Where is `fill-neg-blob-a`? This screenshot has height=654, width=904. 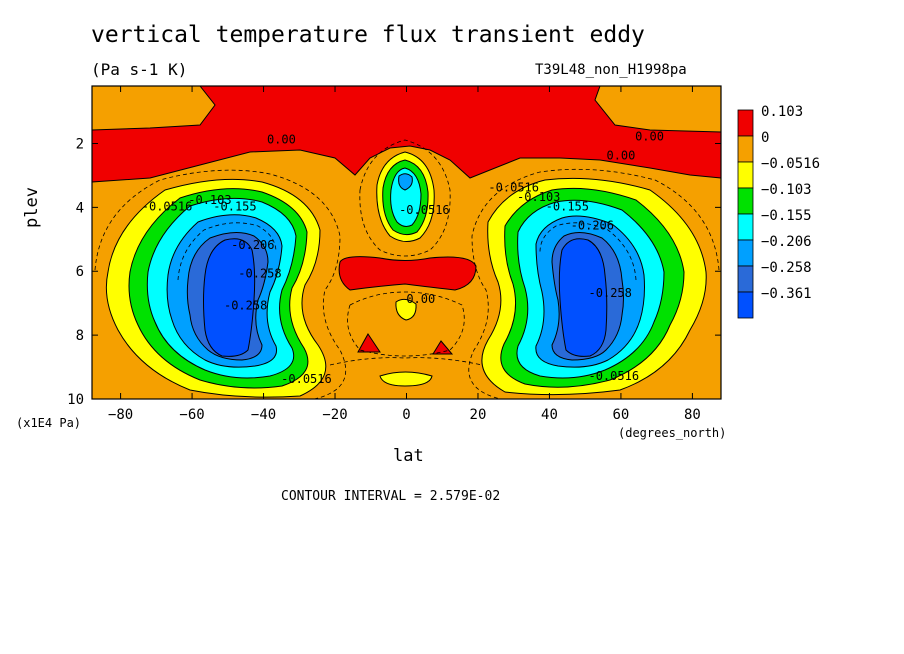
fill-neg-blob-a is located at coordinates (406, 309).